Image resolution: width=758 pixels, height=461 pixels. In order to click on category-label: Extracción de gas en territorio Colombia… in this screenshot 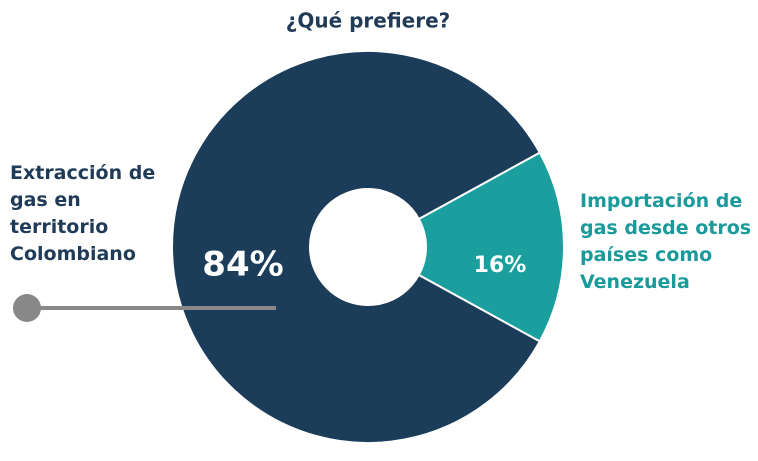, I will do `click(83, 213)`.